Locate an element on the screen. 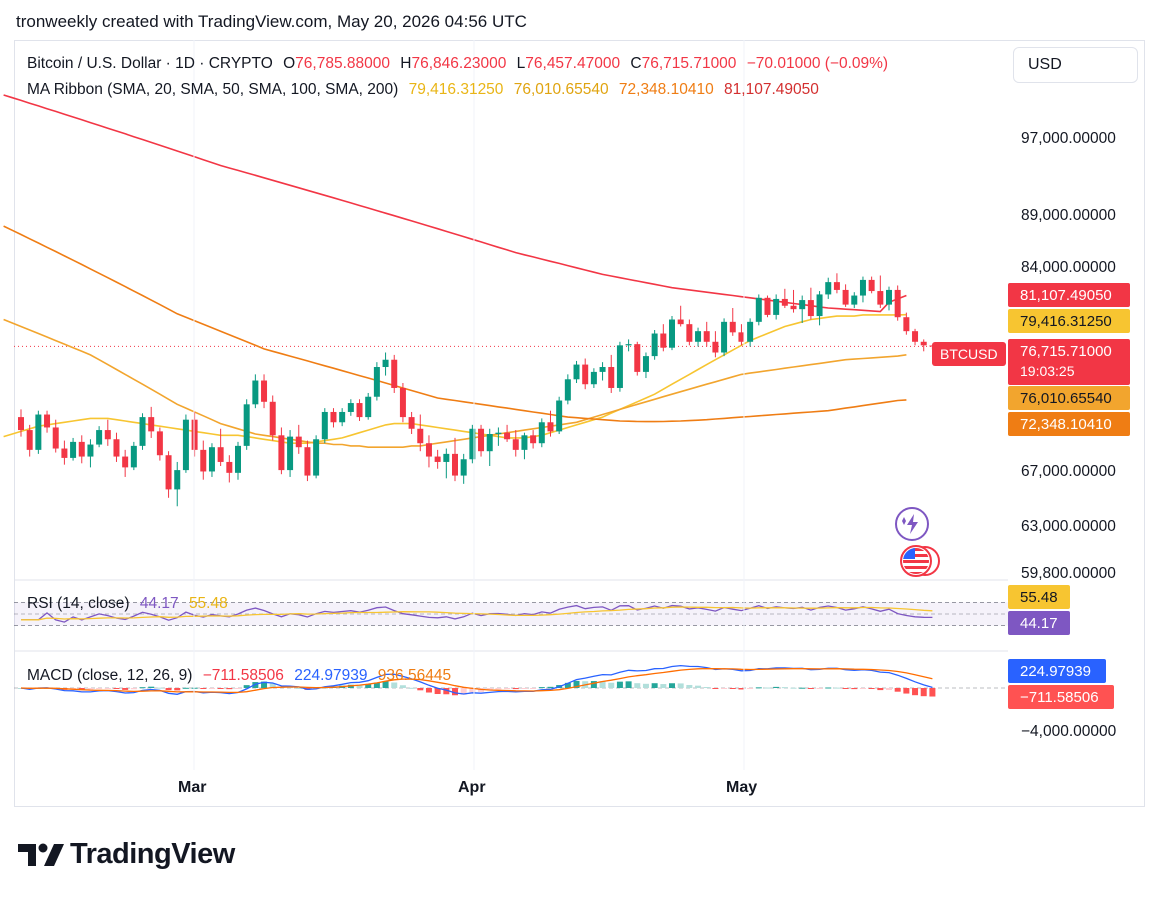 Image resolution: width=1160 pixels, height=898 pixels. currency-selector-button: USD is located at coordinates (1075, 65).